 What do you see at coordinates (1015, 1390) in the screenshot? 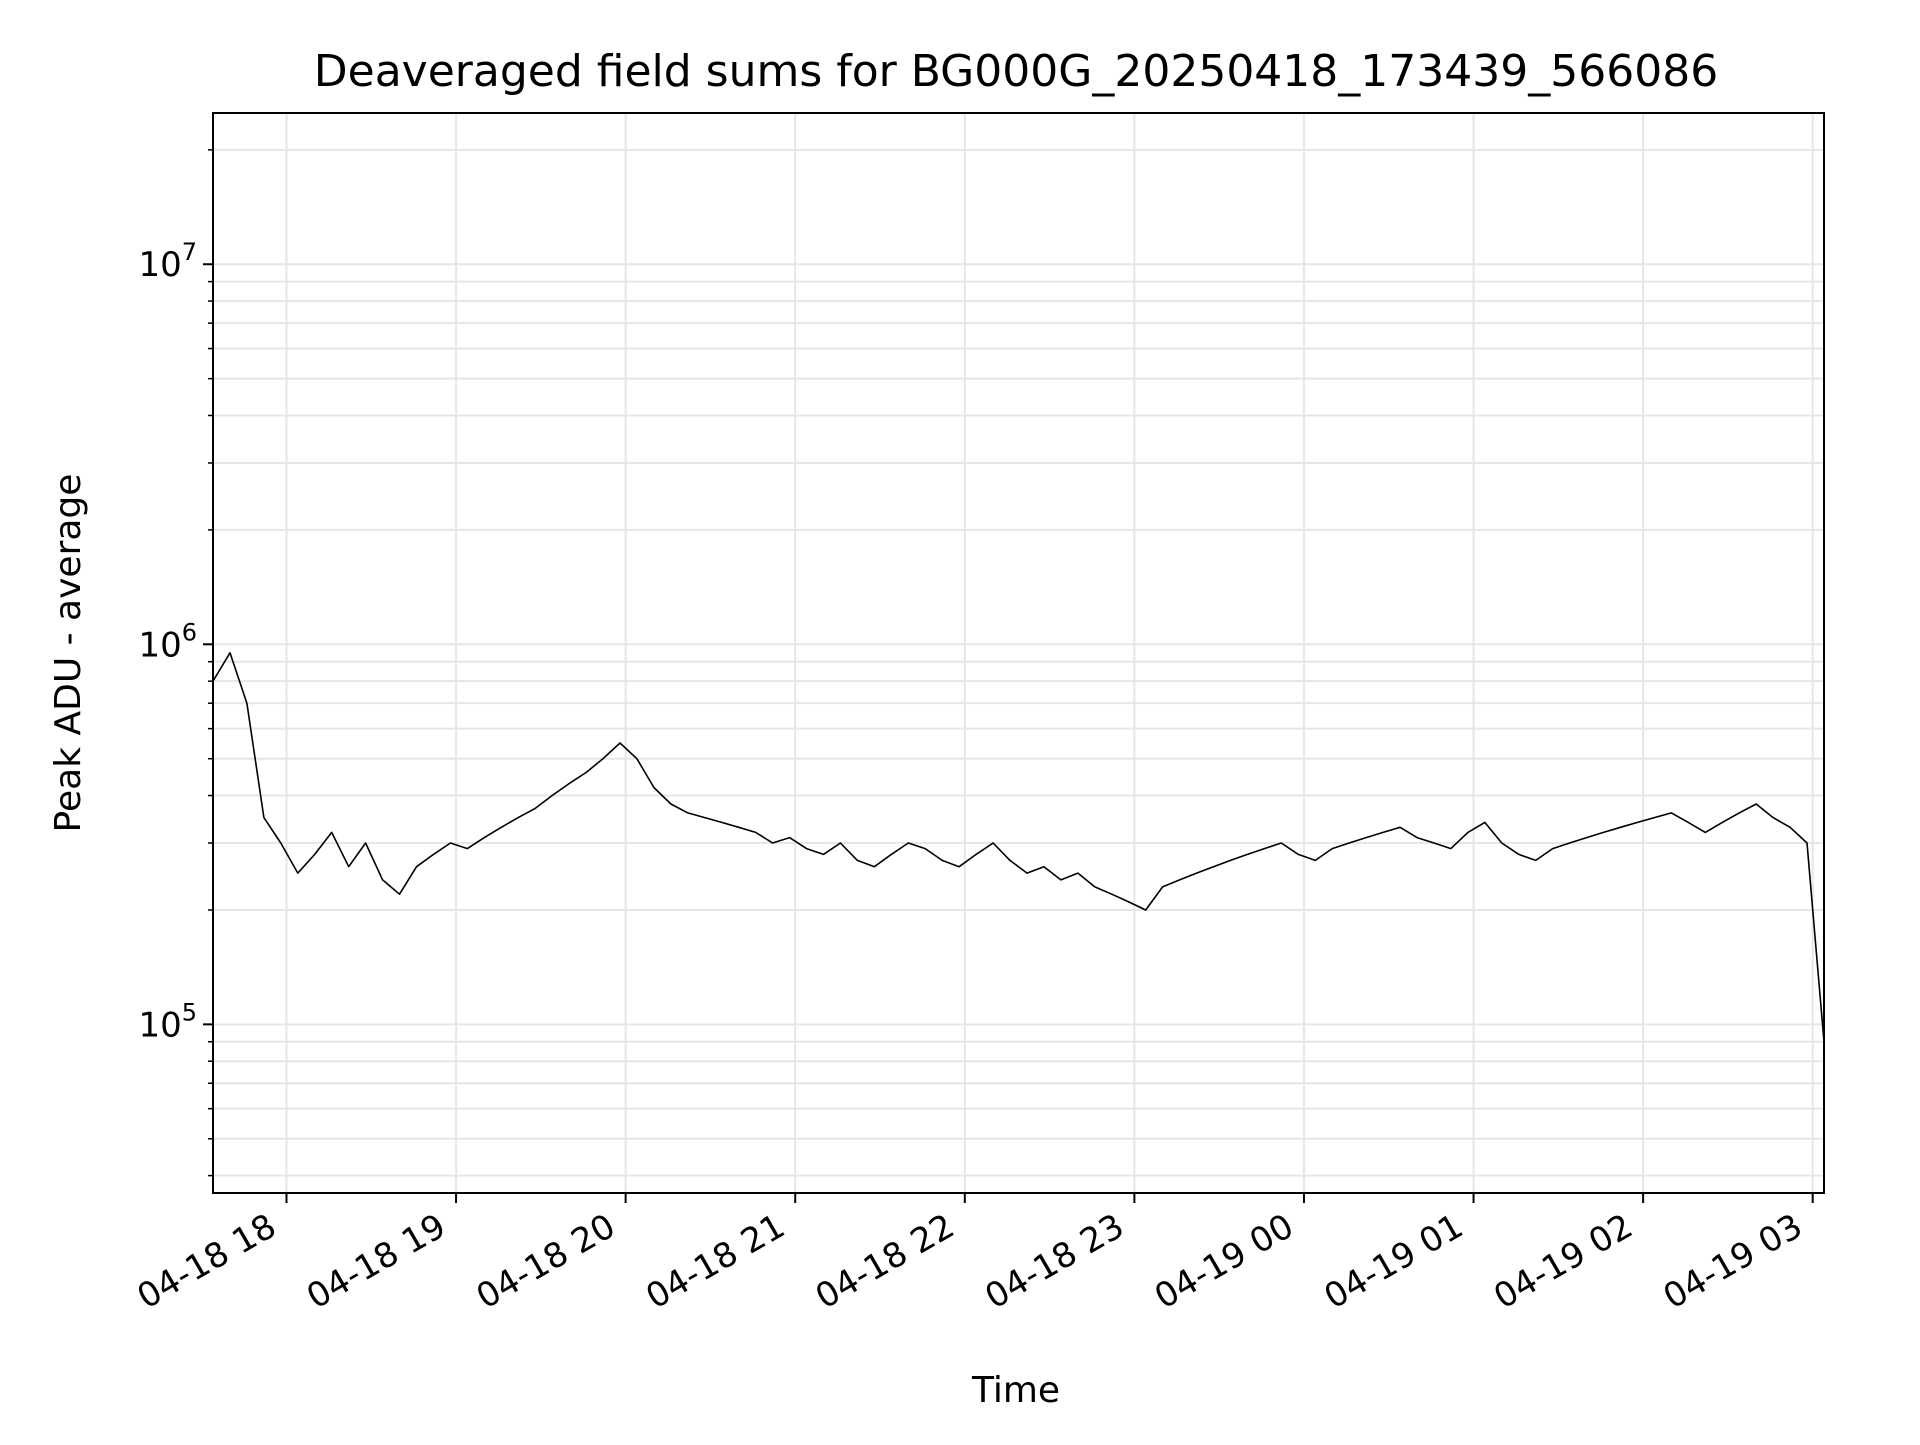
I see `x-axis-label: Time` at bounding box center [1015, 1390].